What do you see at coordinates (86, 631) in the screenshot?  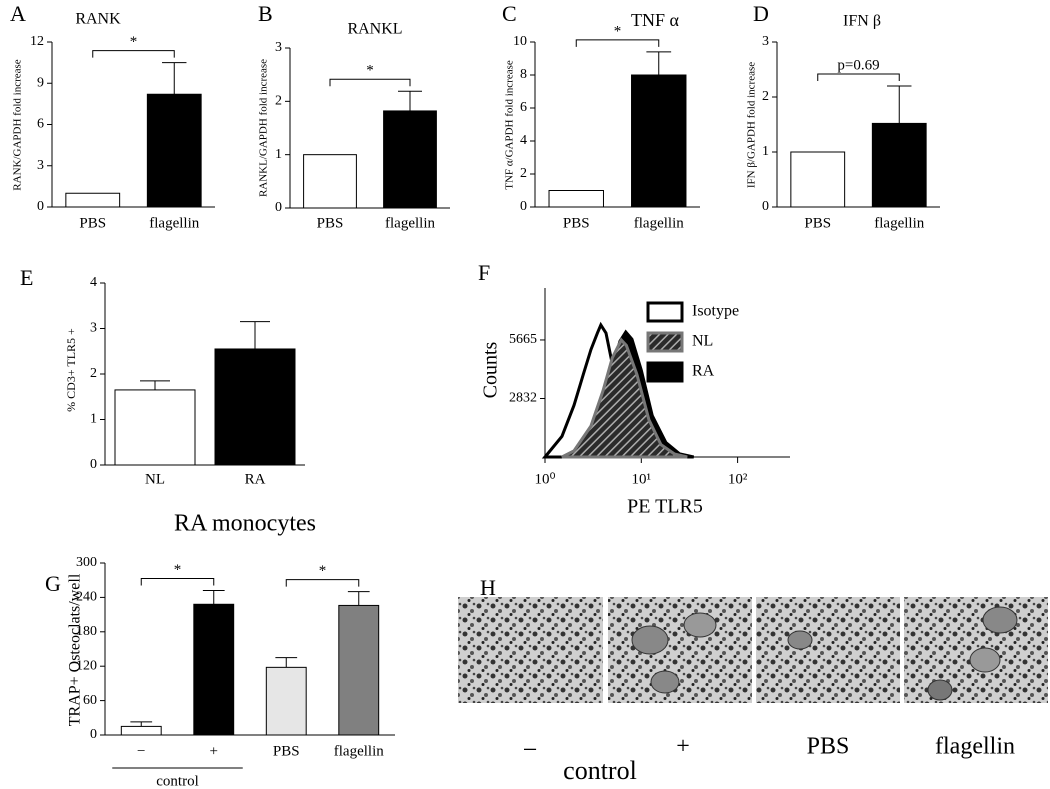 I see `y-tick-label: 180` at bounding box center [86, 631].